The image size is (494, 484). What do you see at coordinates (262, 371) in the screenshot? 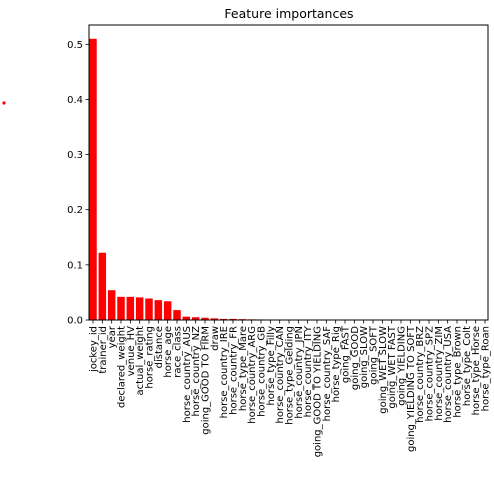
I see `x-tick-label: horse_country_GB` at bounding box center [262, 371].